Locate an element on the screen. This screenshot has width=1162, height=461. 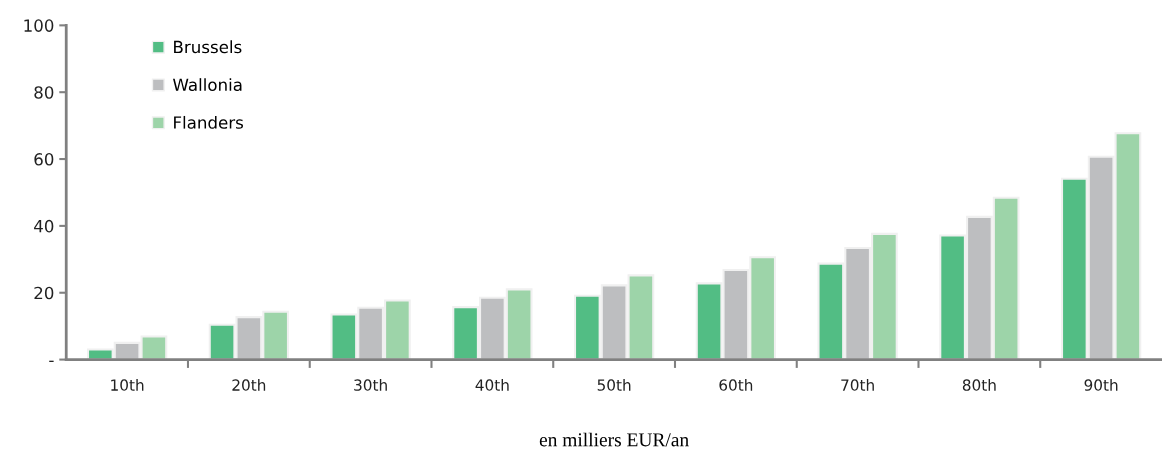
x-tick-label: 20th is located at coordinates (249, 385).